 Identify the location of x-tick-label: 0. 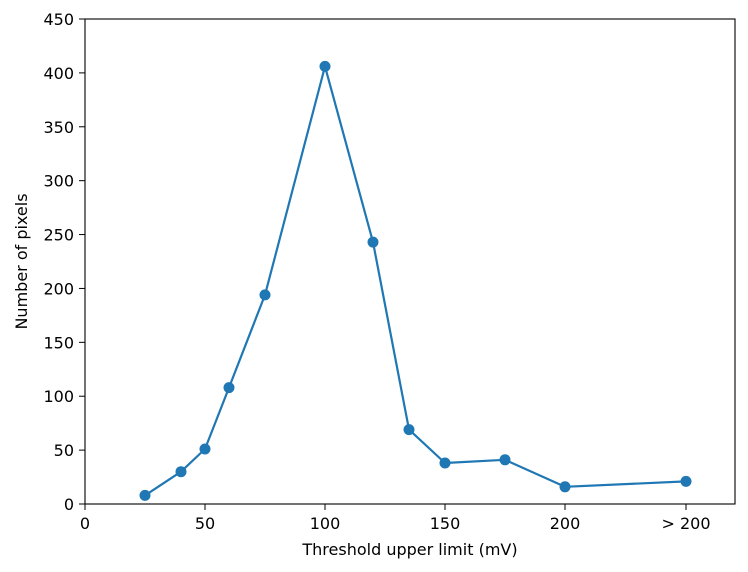
(85, 523).